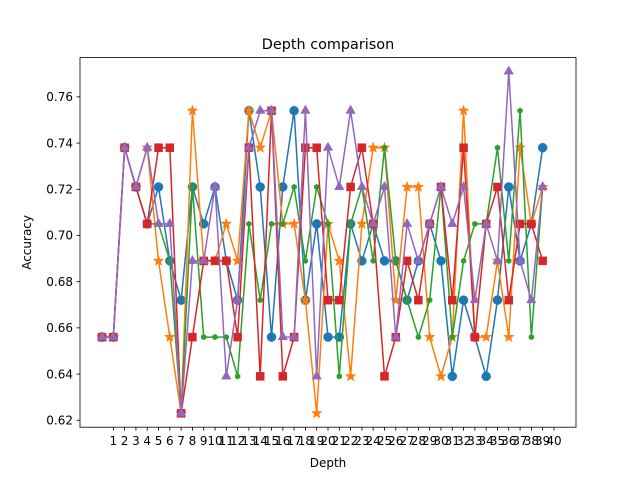 The image size is (640, 480). Describe the element at coordinates (27, 242) in the screenshot. I see `y-axis-label: Accuracy` at that location.